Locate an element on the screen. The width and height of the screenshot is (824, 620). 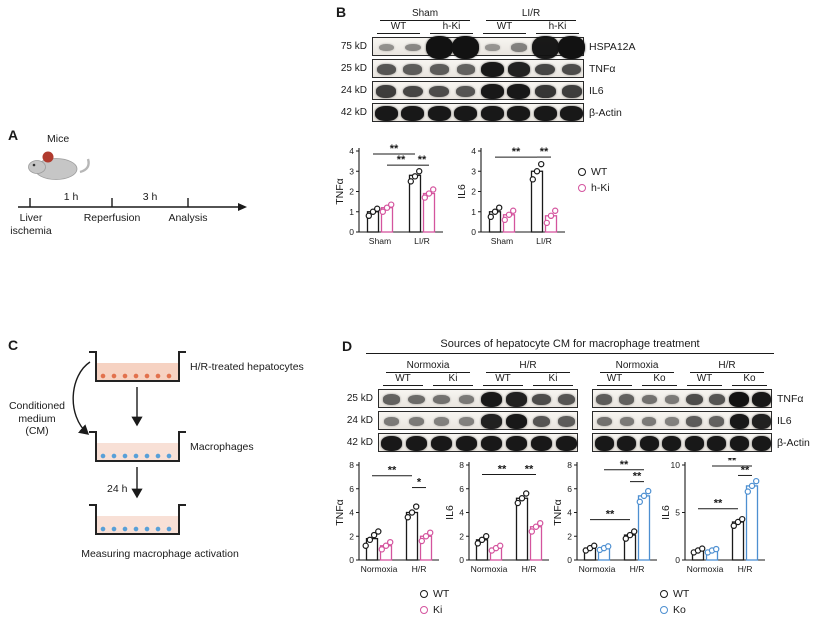
svg-text: 6 is located at coordinates (351, 489).